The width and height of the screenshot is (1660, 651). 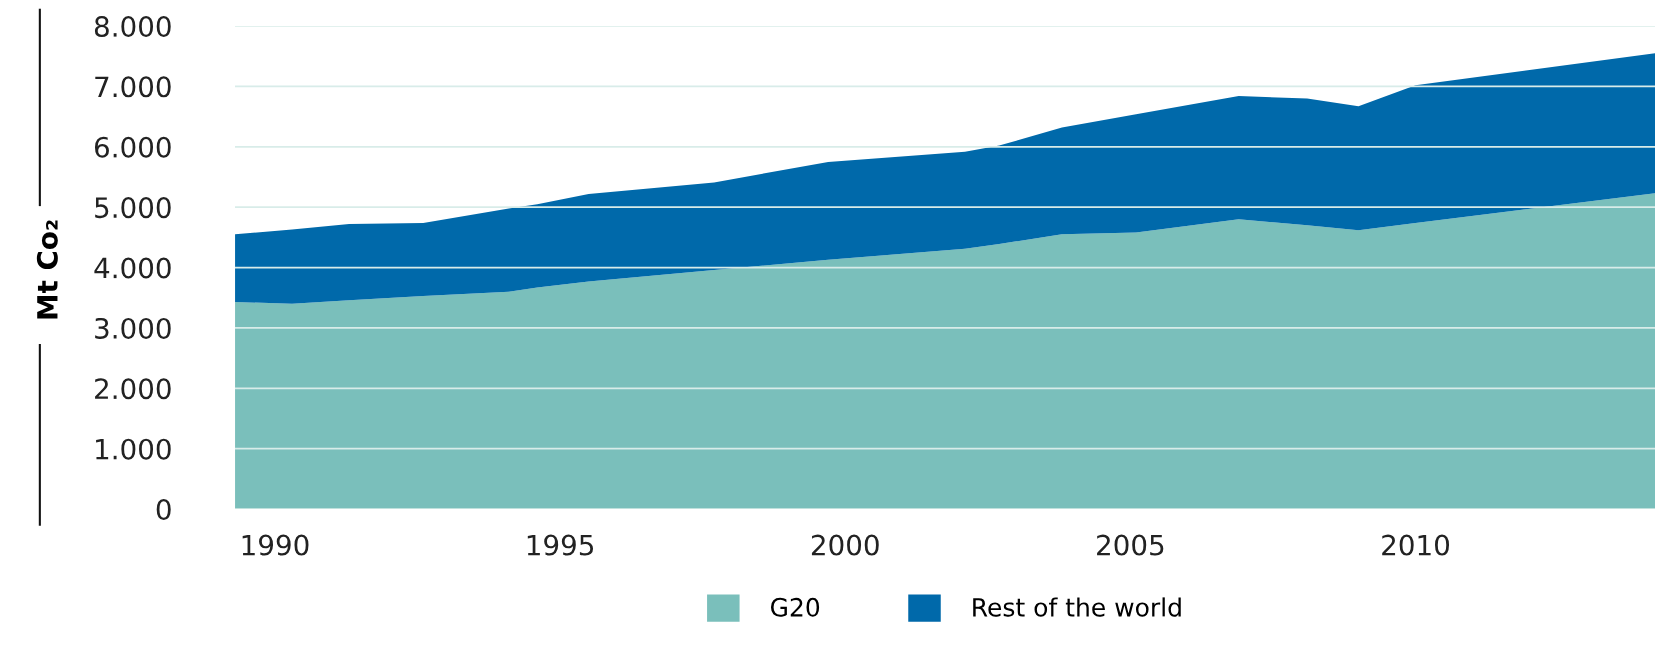 I want to click on x-tick-label: 2000, so click(x=845, y=545).